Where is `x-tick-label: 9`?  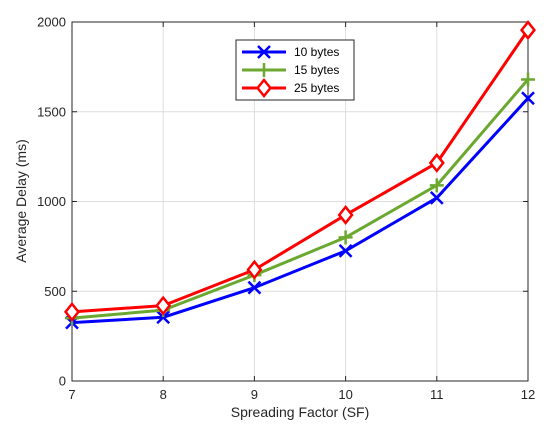
x-tick-label: 9 is located at coordinates (254, 394).